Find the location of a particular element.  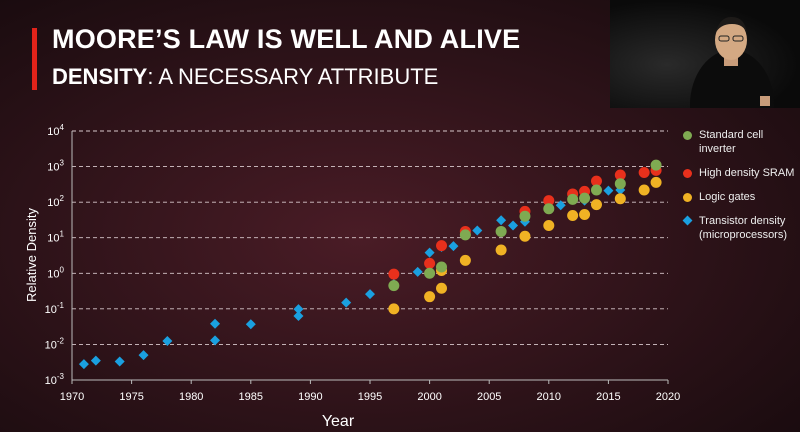

y-tick-label: 10⁻¹ is located at coordinates (55, 308).